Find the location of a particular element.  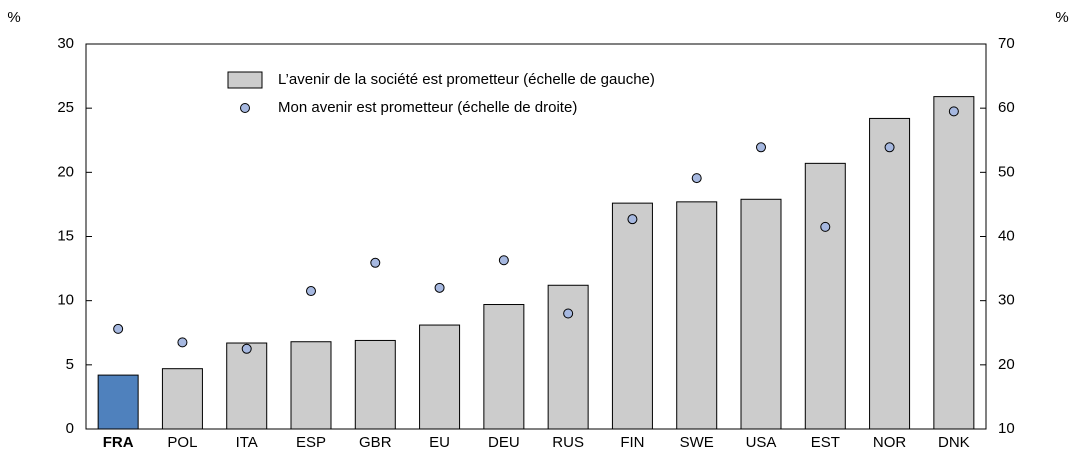

y2-tick-label: 40 is located at coordinates (1006, 235).